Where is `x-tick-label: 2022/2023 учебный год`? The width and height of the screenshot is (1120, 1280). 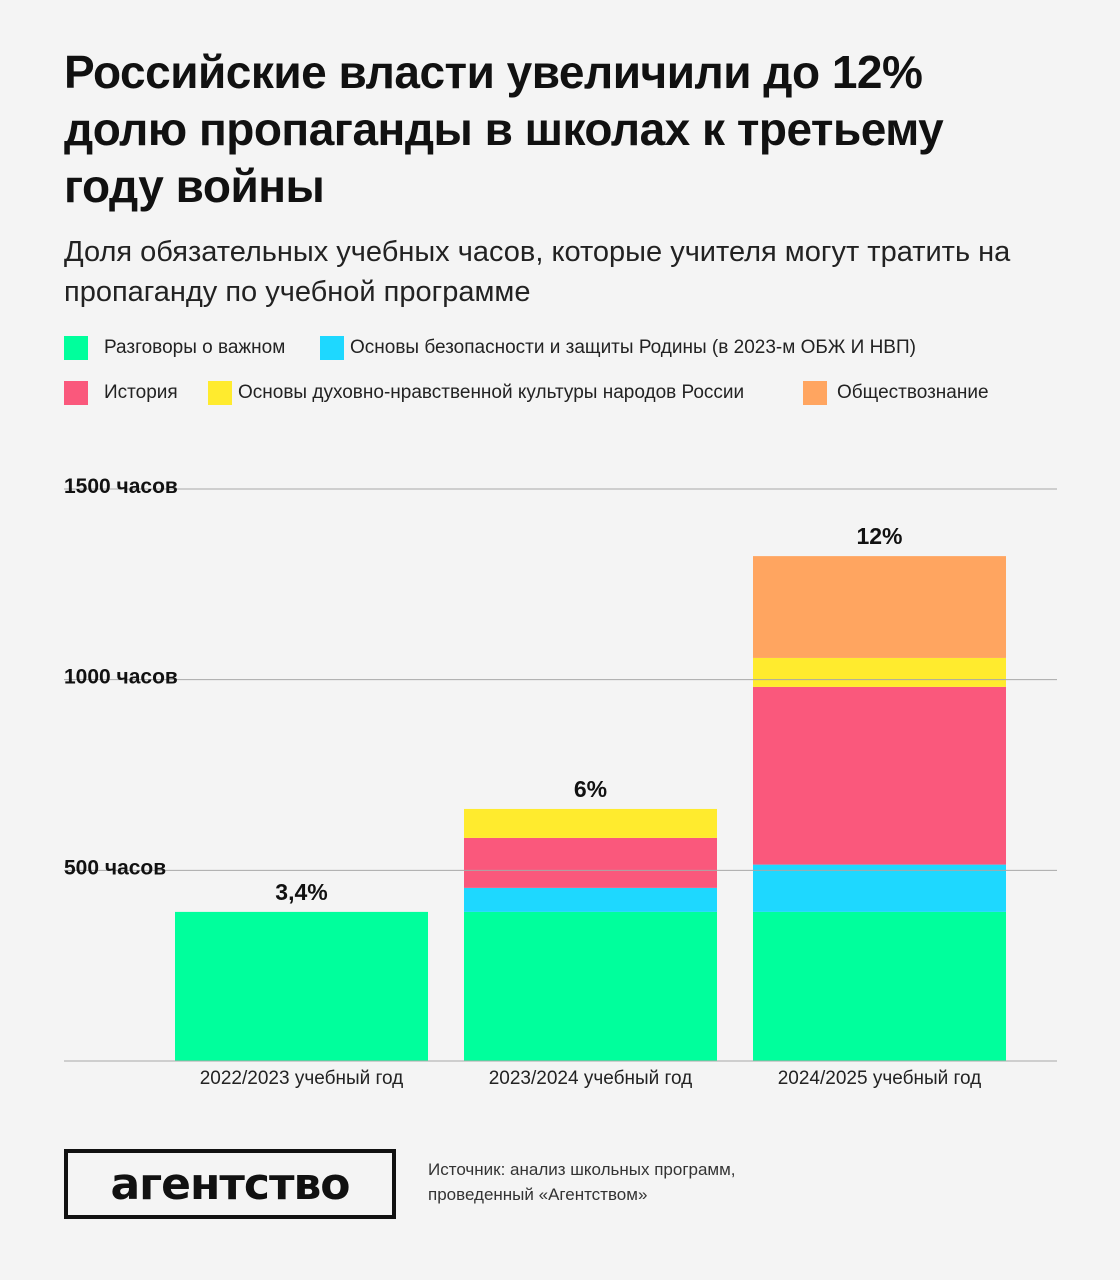
x-tick-label: 2022/2023 учебный год is located at coordinates (302, 1078).